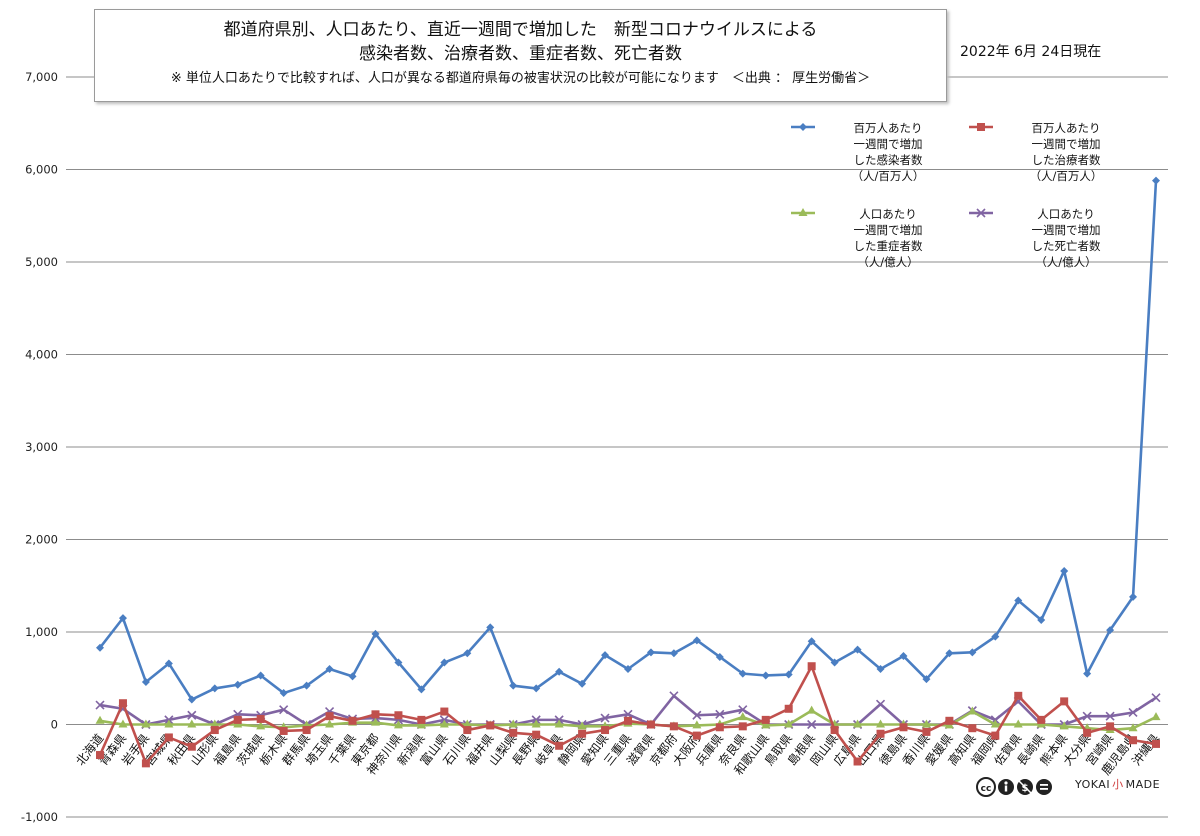 The image size is (1200, 836). I want to click on y-tick-label: -1,000, so click(39, 817).